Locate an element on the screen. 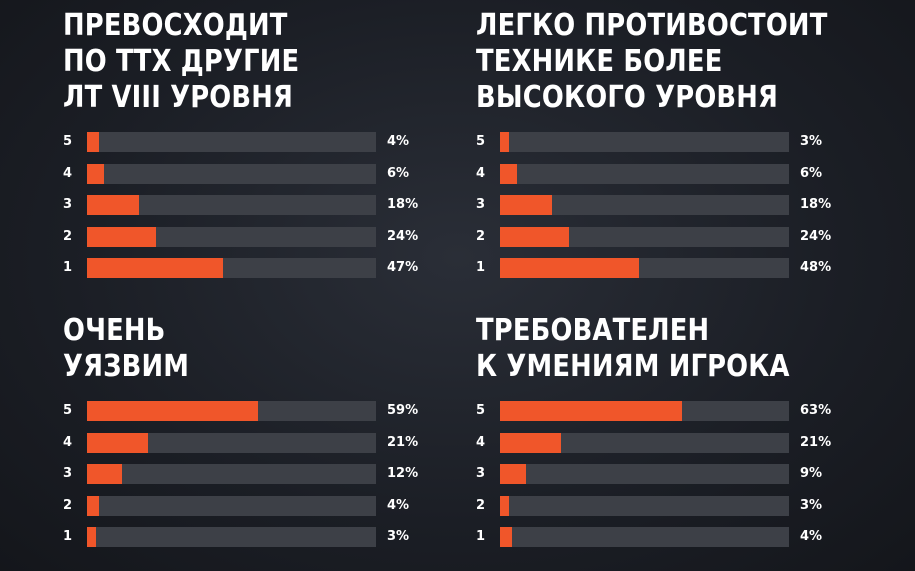 This screenshot has width=915, height=571. value-label: 48% is located at coordinates (816, 267).